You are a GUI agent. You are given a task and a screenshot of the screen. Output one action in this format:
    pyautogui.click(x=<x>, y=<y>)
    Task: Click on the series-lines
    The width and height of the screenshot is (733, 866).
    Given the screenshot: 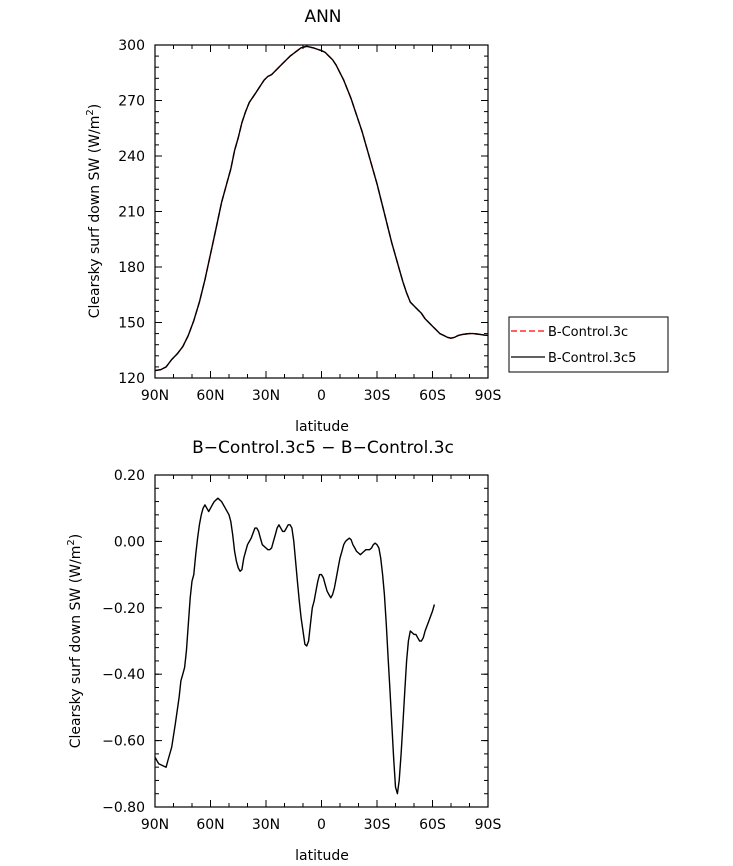 What is the action you would take?
    pyautogui.click(x=295, y=646)
    